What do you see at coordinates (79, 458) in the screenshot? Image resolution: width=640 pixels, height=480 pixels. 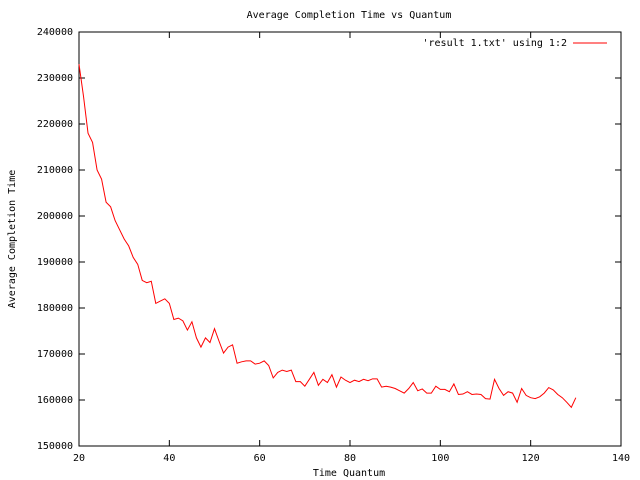 I see `x-tick-label: 20` at bounding box center [79, 458].